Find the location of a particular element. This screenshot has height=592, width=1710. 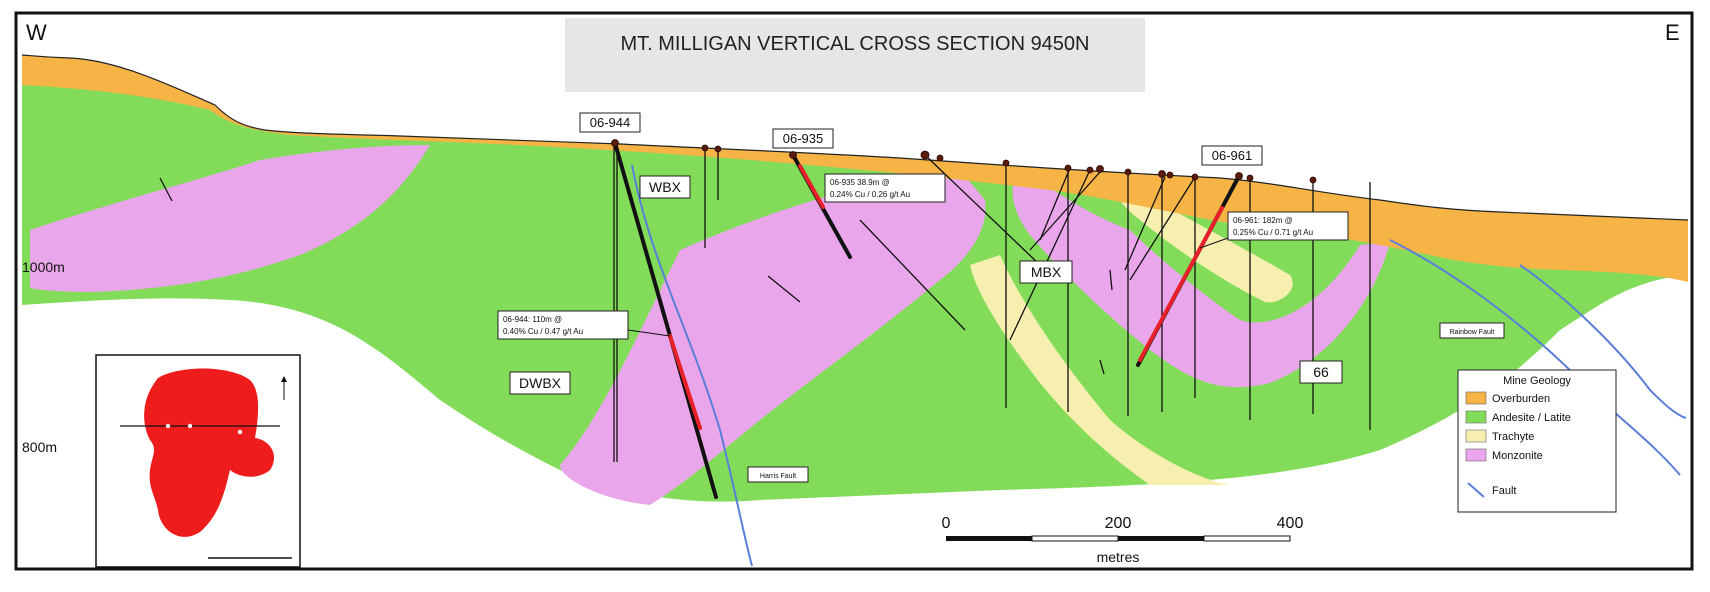

harris-fault-line is located at coordinates (692, 365).